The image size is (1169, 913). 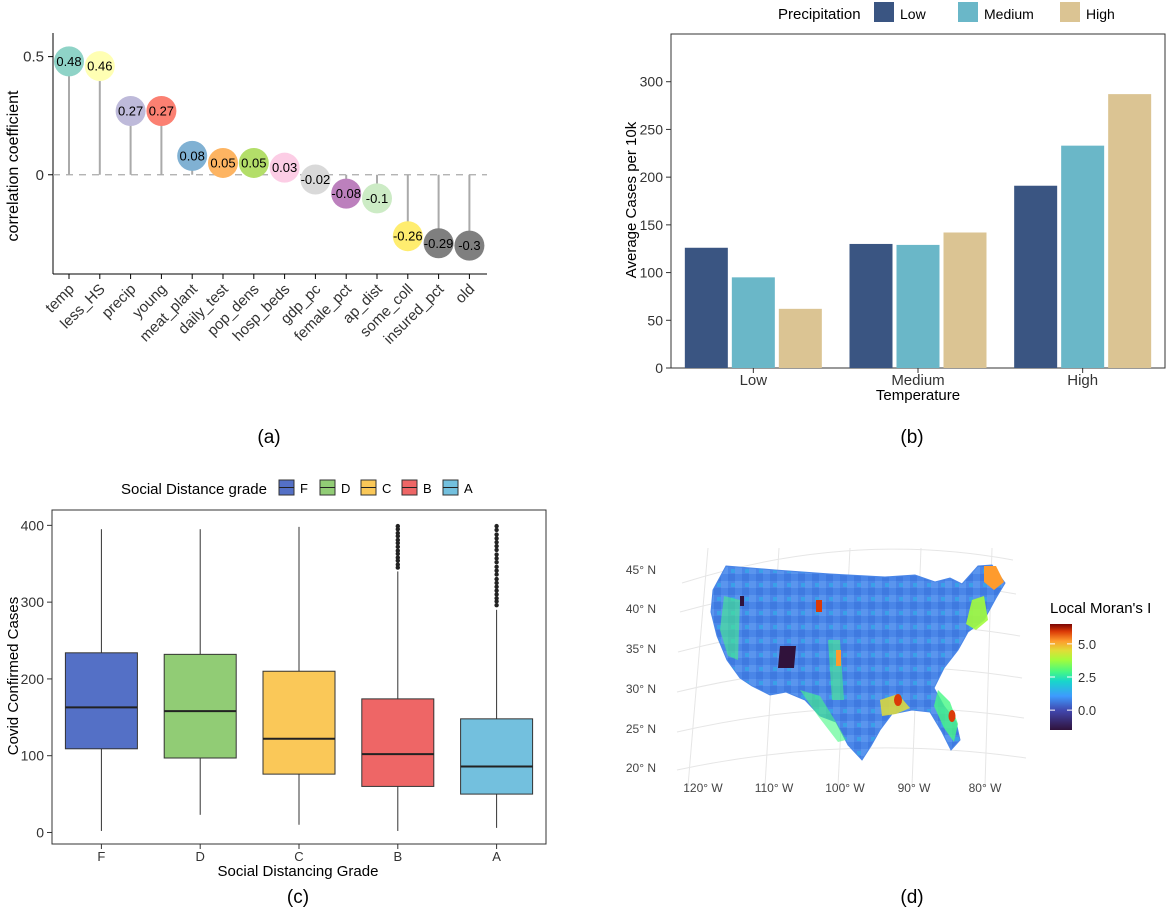 I want to click on b-legend: Precipitation Low Medium High, so click(x=946, y=12).